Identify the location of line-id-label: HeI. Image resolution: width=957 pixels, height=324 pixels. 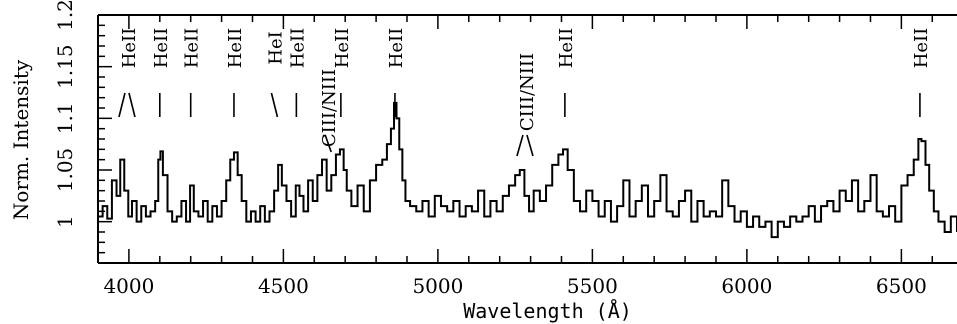
(275, 47).